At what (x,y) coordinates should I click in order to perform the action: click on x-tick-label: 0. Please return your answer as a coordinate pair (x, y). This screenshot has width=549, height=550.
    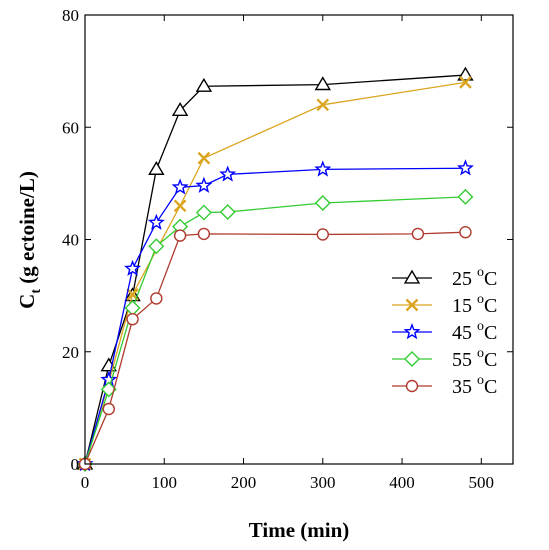
    Looking at the image, I should click on (85, 482).